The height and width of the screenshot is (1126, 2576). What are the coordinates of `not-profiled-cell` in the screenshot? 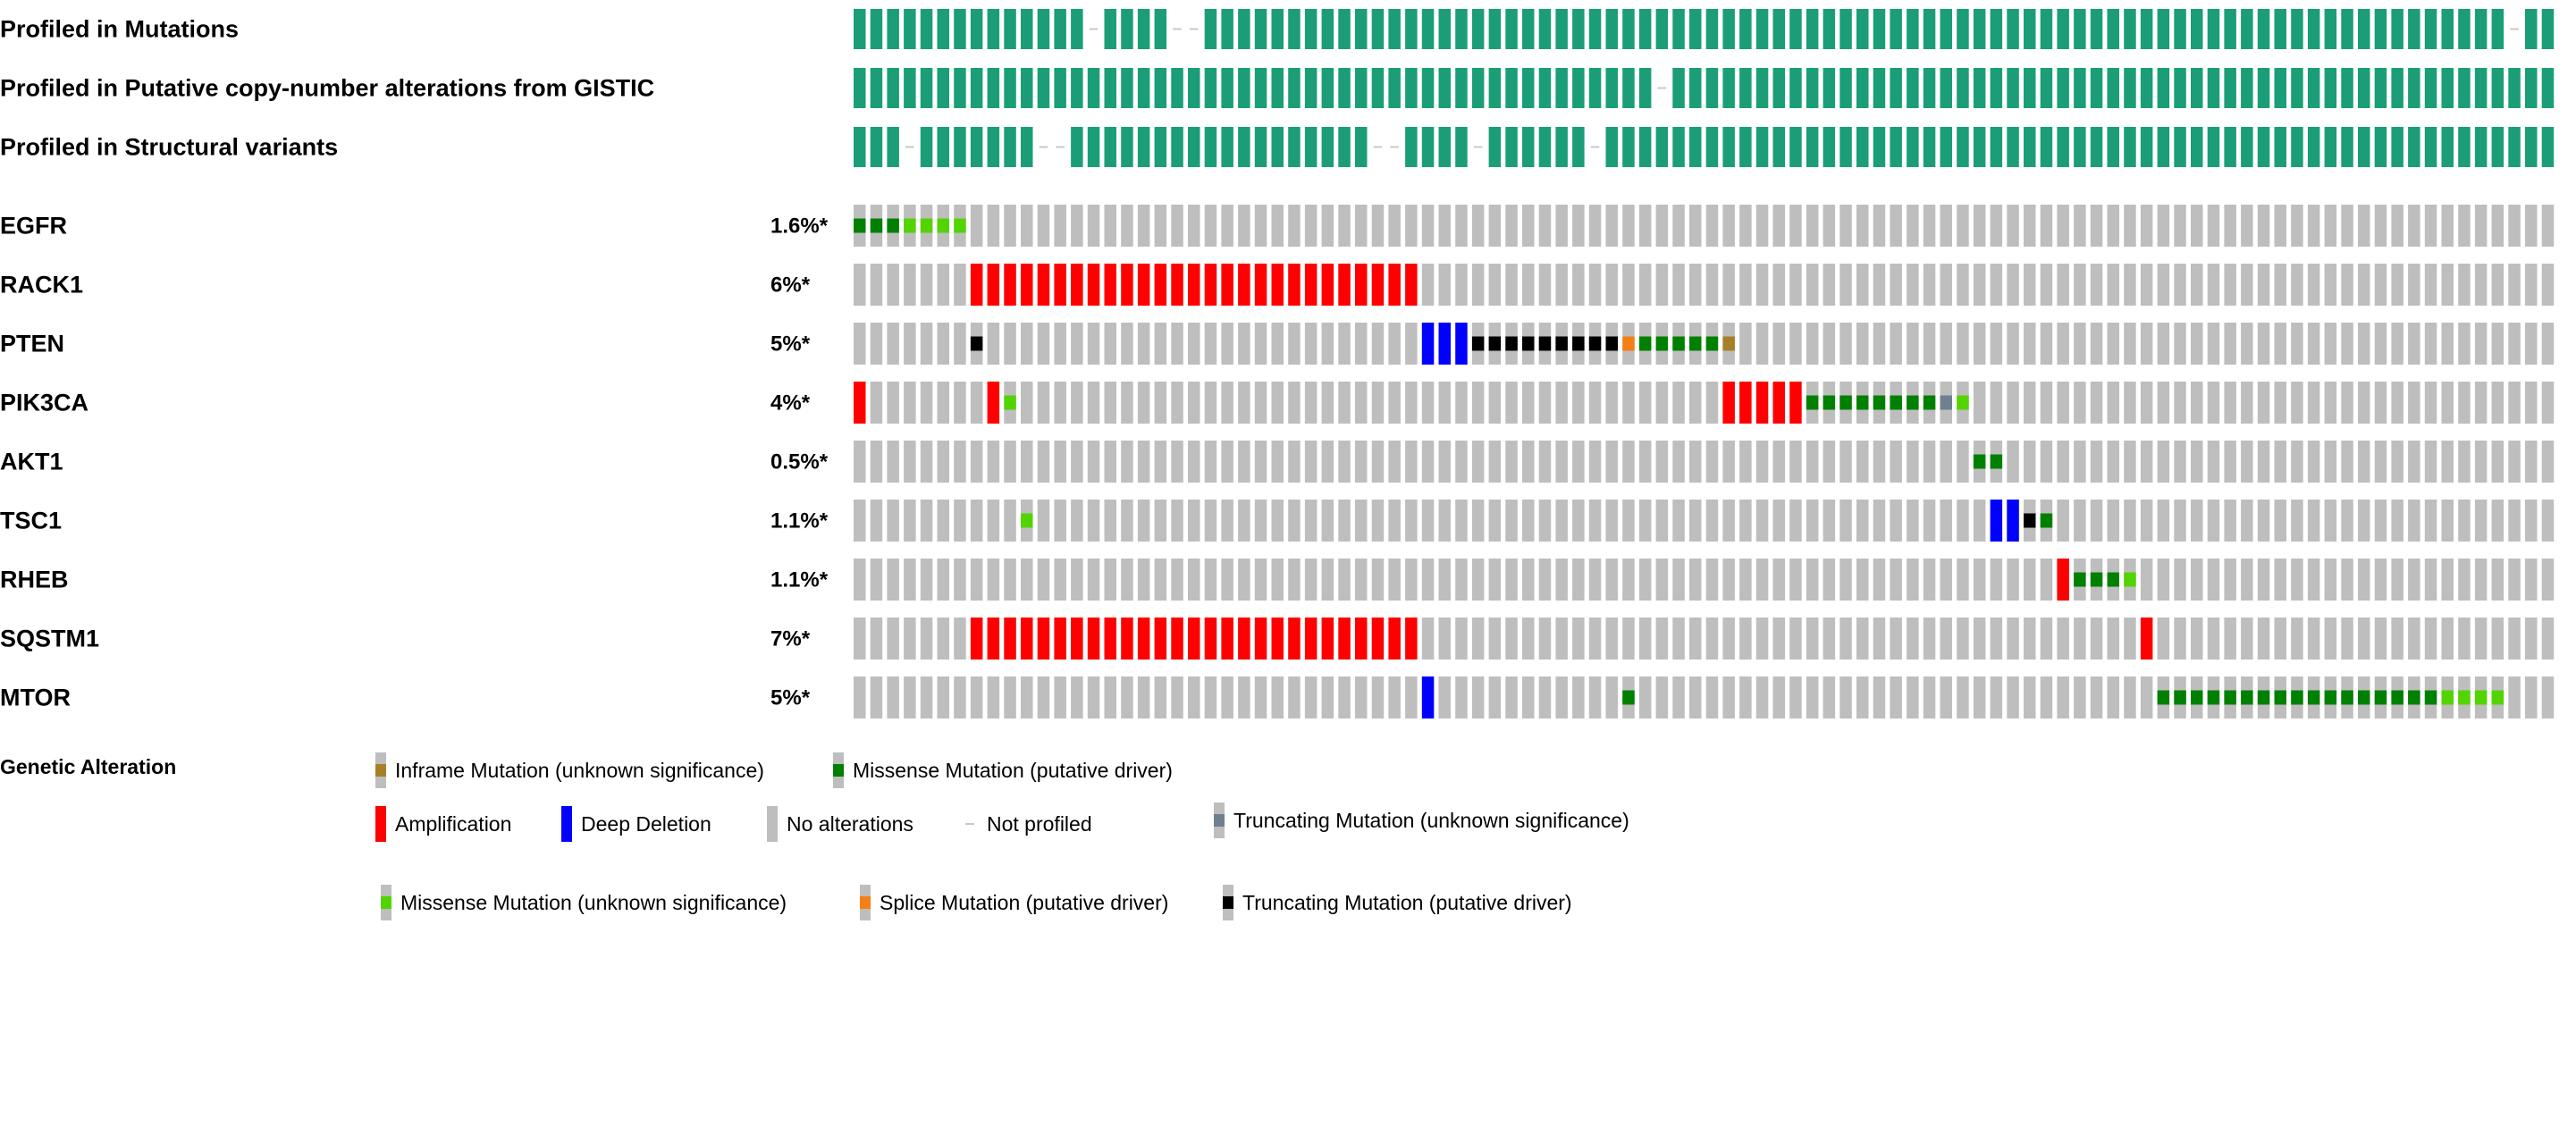 It's located at (1595, 147).